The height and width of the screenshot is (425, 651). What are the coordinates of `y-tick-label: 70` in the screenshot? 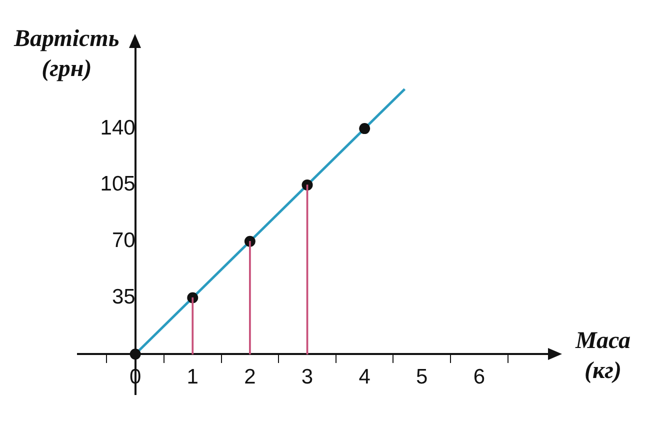 It's located at (124, 240).